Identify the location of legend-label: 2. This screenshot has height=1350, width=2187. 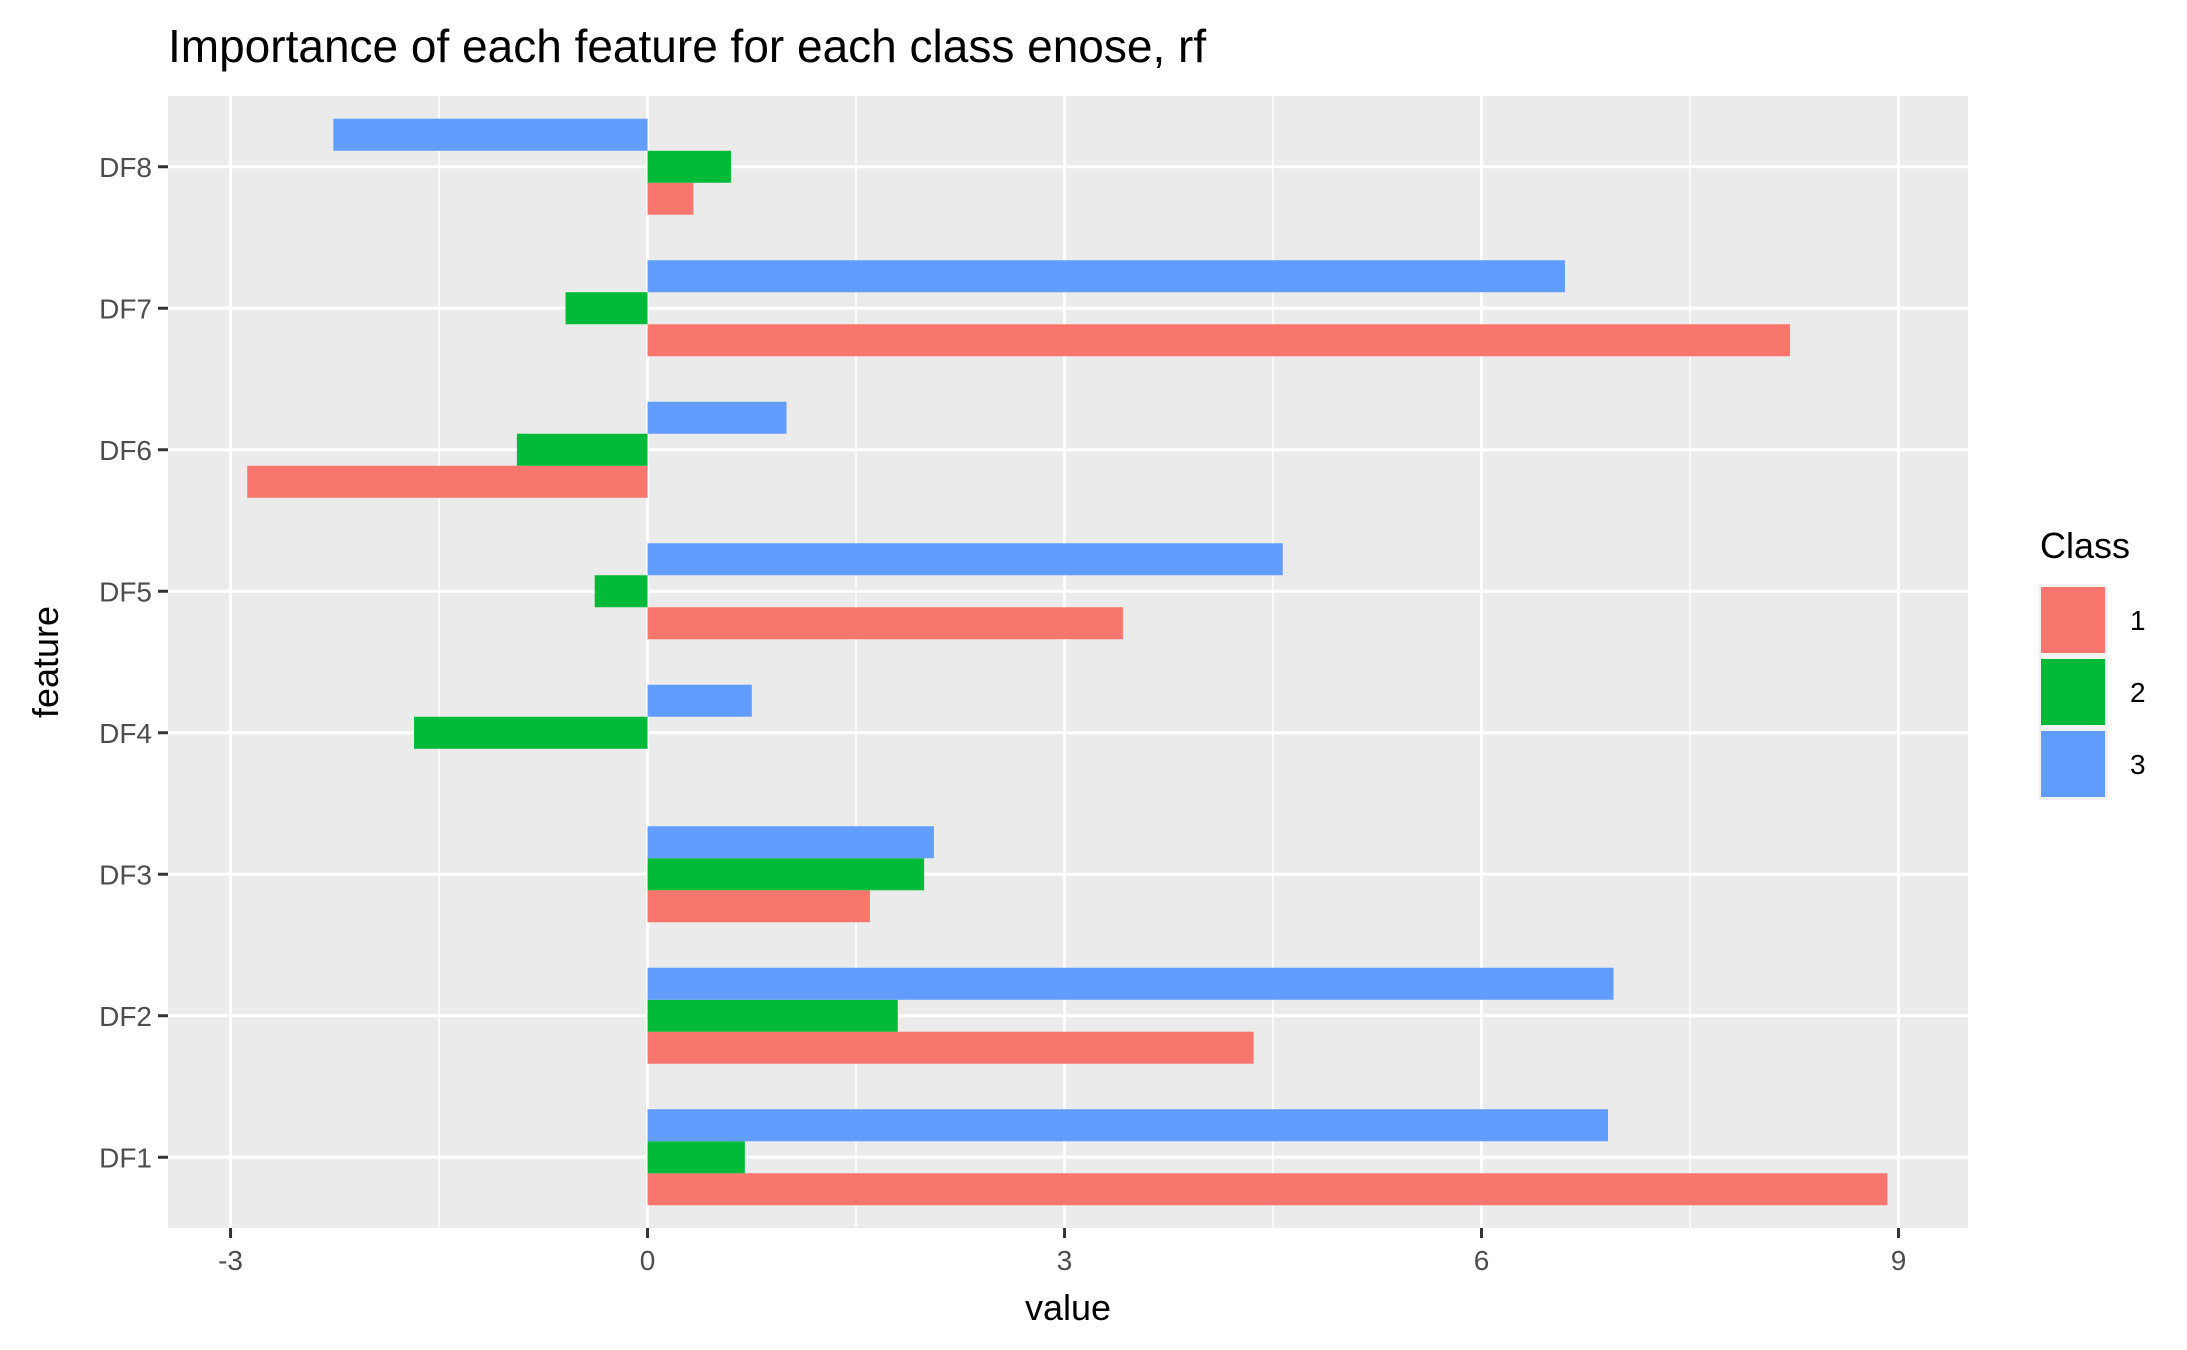
(2138, 692).